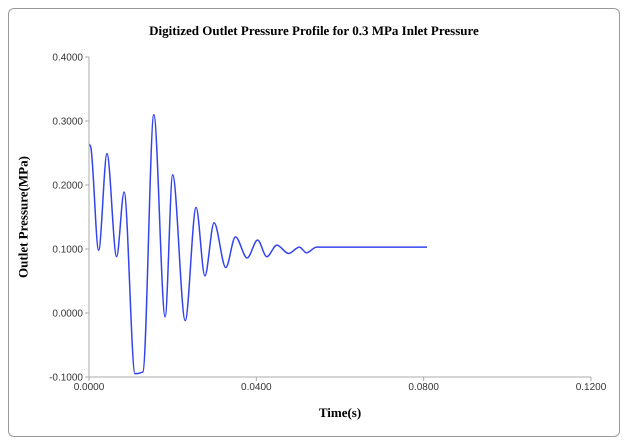  What do you see at coordinates (68, 314) in the screenshot?
I see `y-tick-label: 0.0000` at bounding box center [68, 314].